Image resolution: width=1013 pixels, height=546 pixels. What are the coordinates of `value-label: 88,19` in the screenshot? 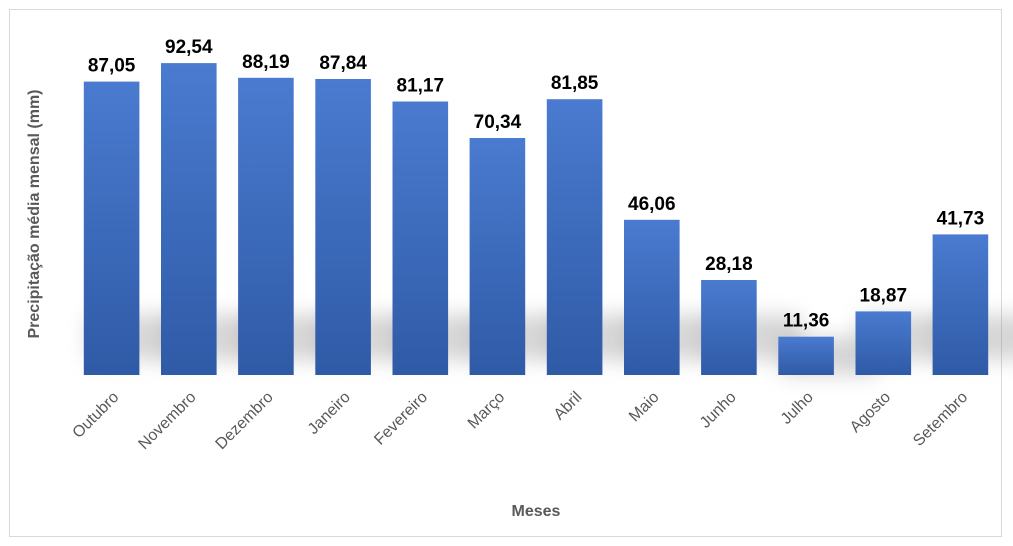 It's located at (266, 62).